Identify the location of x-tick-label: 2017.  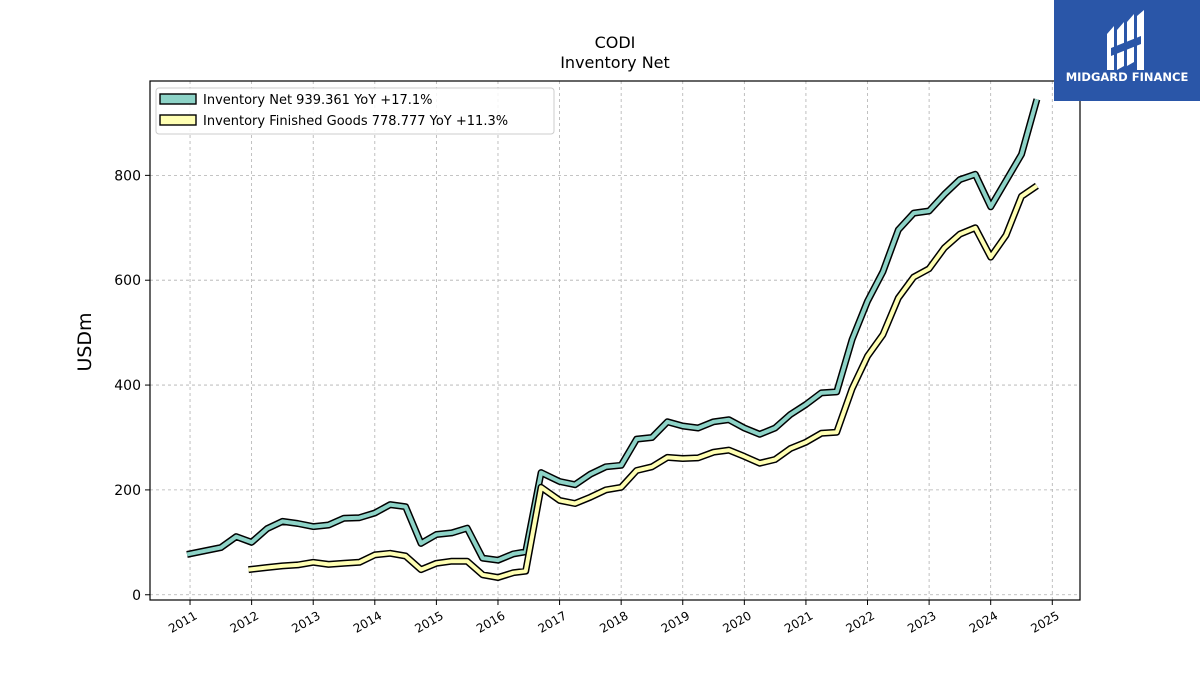
(552, 621).